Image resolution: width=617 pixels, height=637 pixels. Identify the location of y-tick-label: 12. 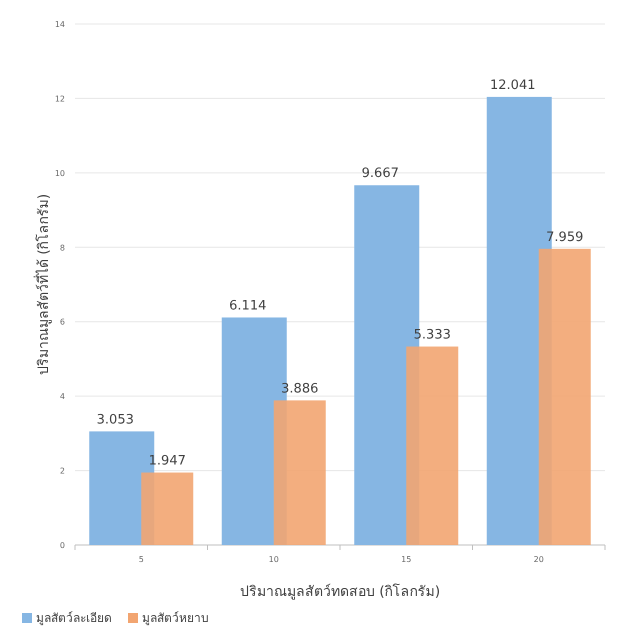
(59, 99).